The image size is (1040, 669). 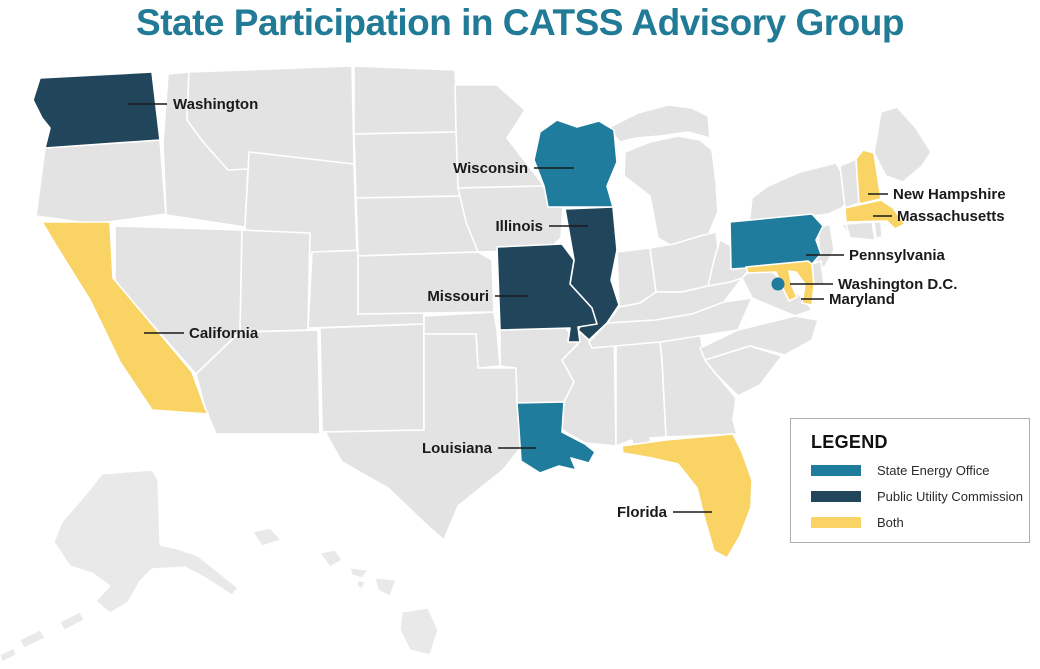 I want to click on state-alaska, so click(x=146, y=541).